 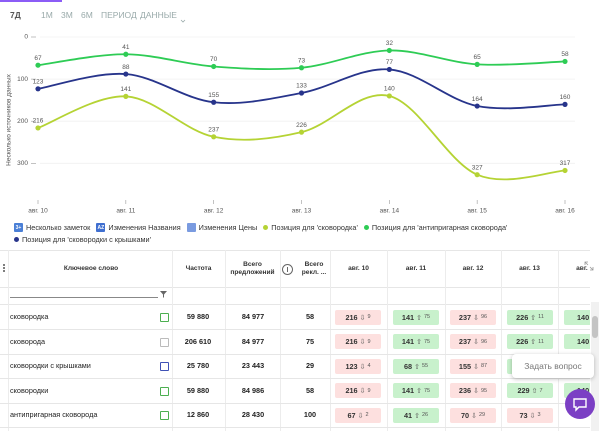 I want to click on period-tab: ДАННЫЕ, so click(x=158, y=15).